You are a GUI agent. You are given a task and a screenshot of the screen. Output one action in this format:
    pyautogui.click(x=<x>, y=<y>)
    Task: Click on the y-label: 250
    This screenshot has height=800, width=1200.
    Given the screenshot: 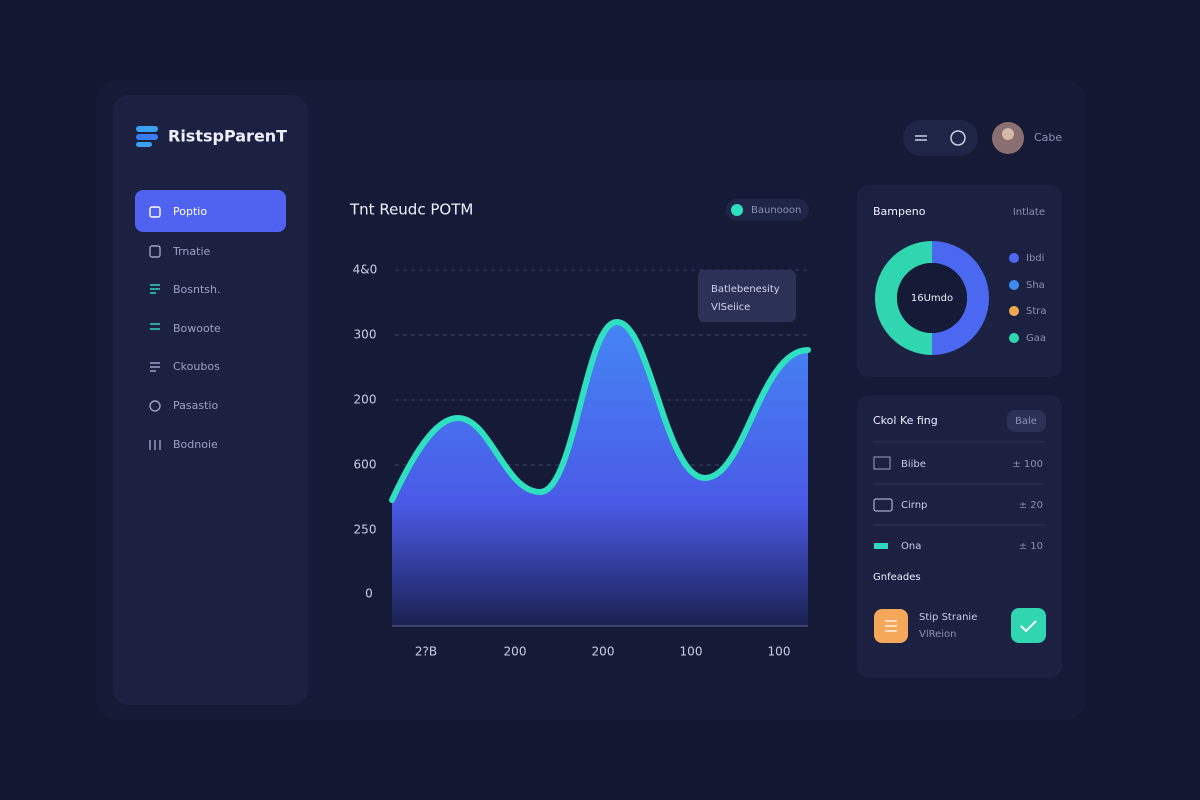 What is the action you would take?
    pyautogui.click(x=365, y=530)
    